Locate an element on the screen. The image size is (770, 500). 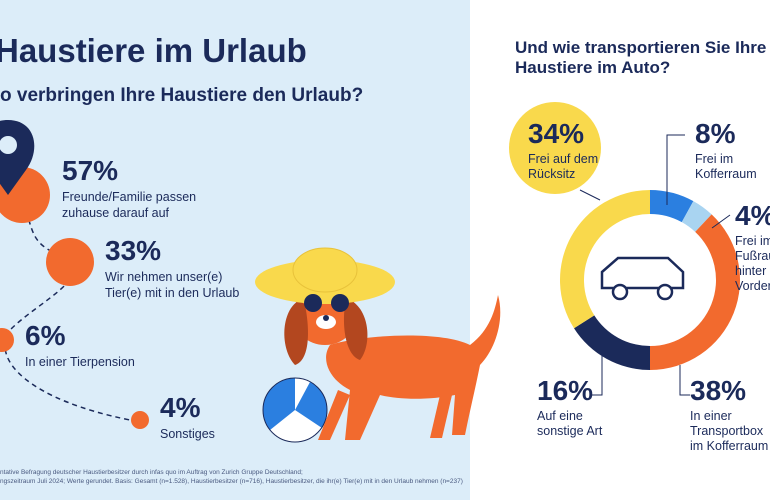
highlight-bubble is located at coordinates (555, 148).